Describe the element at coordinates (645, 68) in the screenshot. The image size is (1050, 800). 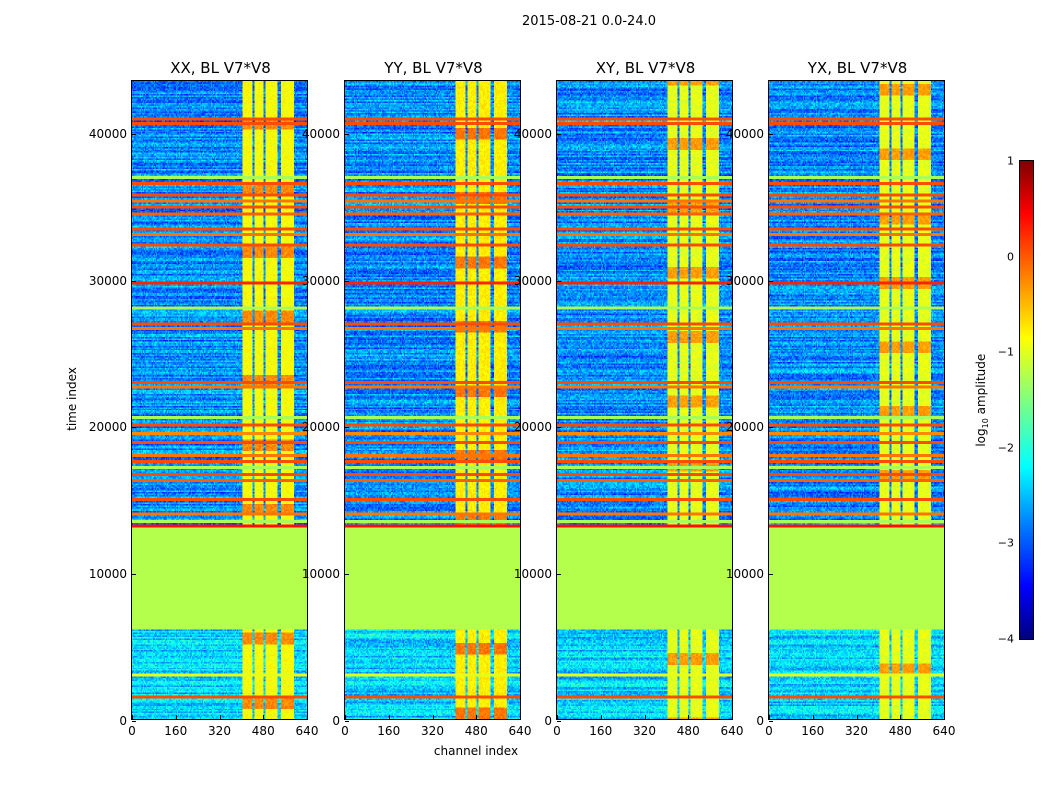
I see `panel-title: XY, BL V7*V8` at that location.